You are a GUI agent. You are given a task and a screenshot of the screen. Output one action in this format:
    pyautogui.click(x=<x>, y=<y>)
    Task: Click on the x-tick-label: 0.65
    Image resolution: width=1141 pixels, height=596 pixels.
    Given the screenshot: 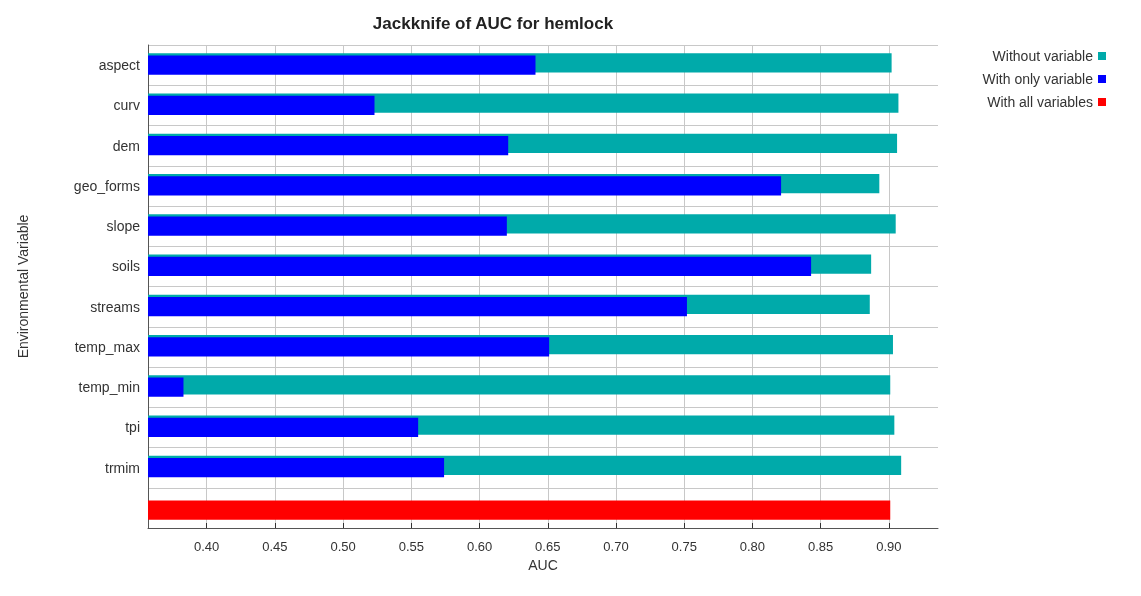 What is the action you would take?
    pyautogui.click(x=548, y=546)
    